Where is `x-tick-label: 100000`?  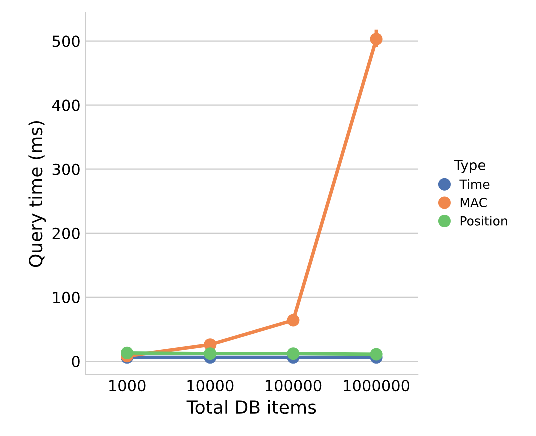 x-tick-label: 100000 is located at coordinates (294, 386).